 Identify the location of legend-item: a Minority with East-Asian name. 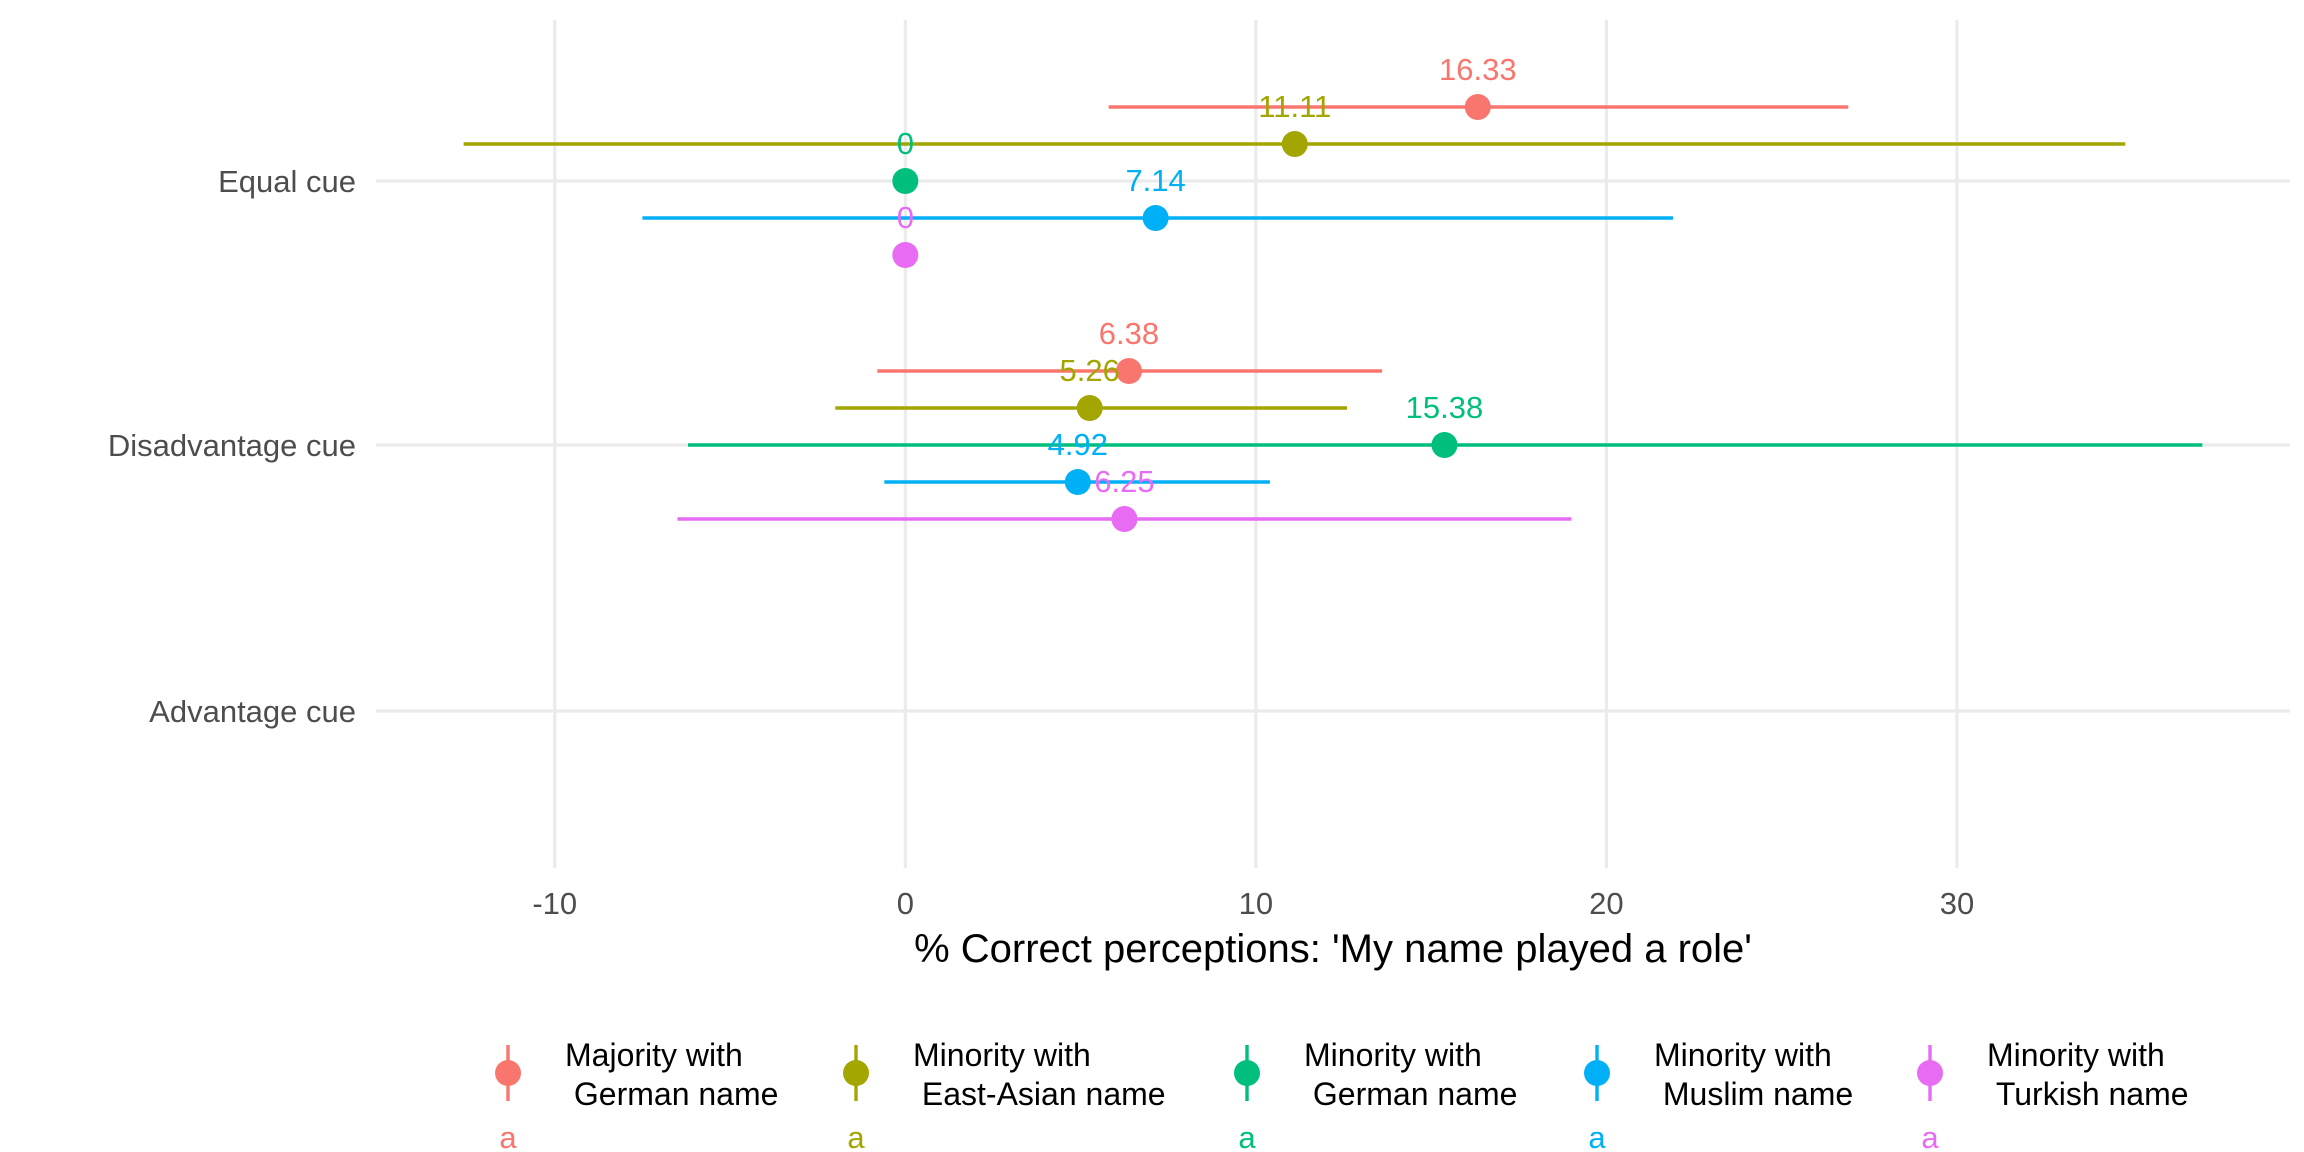
(1004, 1094).